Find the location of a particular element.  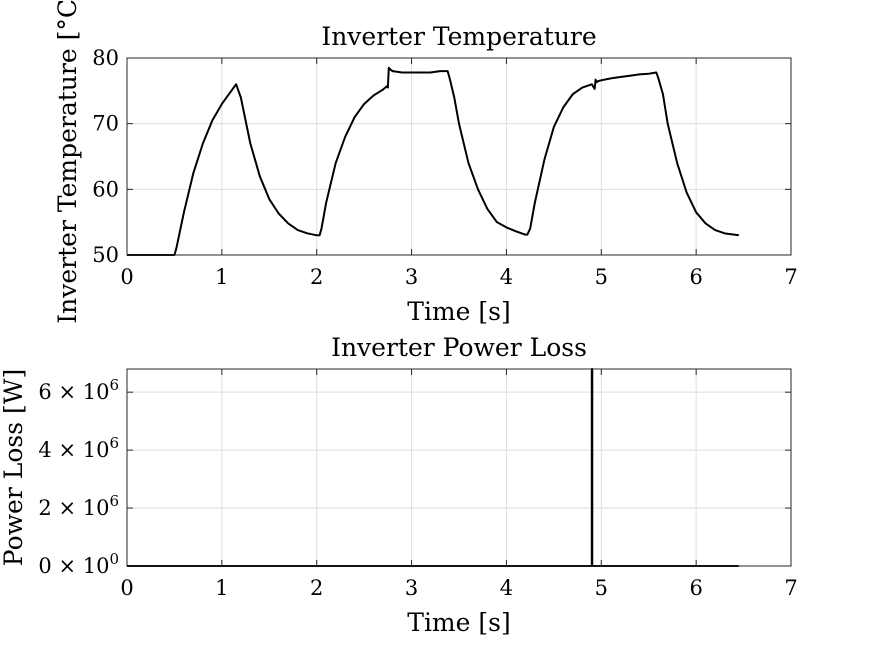

temperature-y-tick-label: 50 is located at coordinates (105, 255).